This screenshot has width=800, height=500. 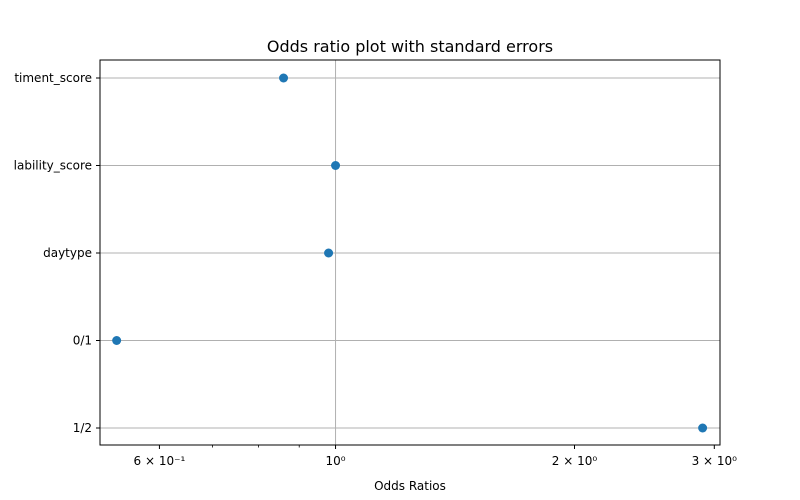 I want to click on y-tick-label: 1/2, so click(x=82, y=428).